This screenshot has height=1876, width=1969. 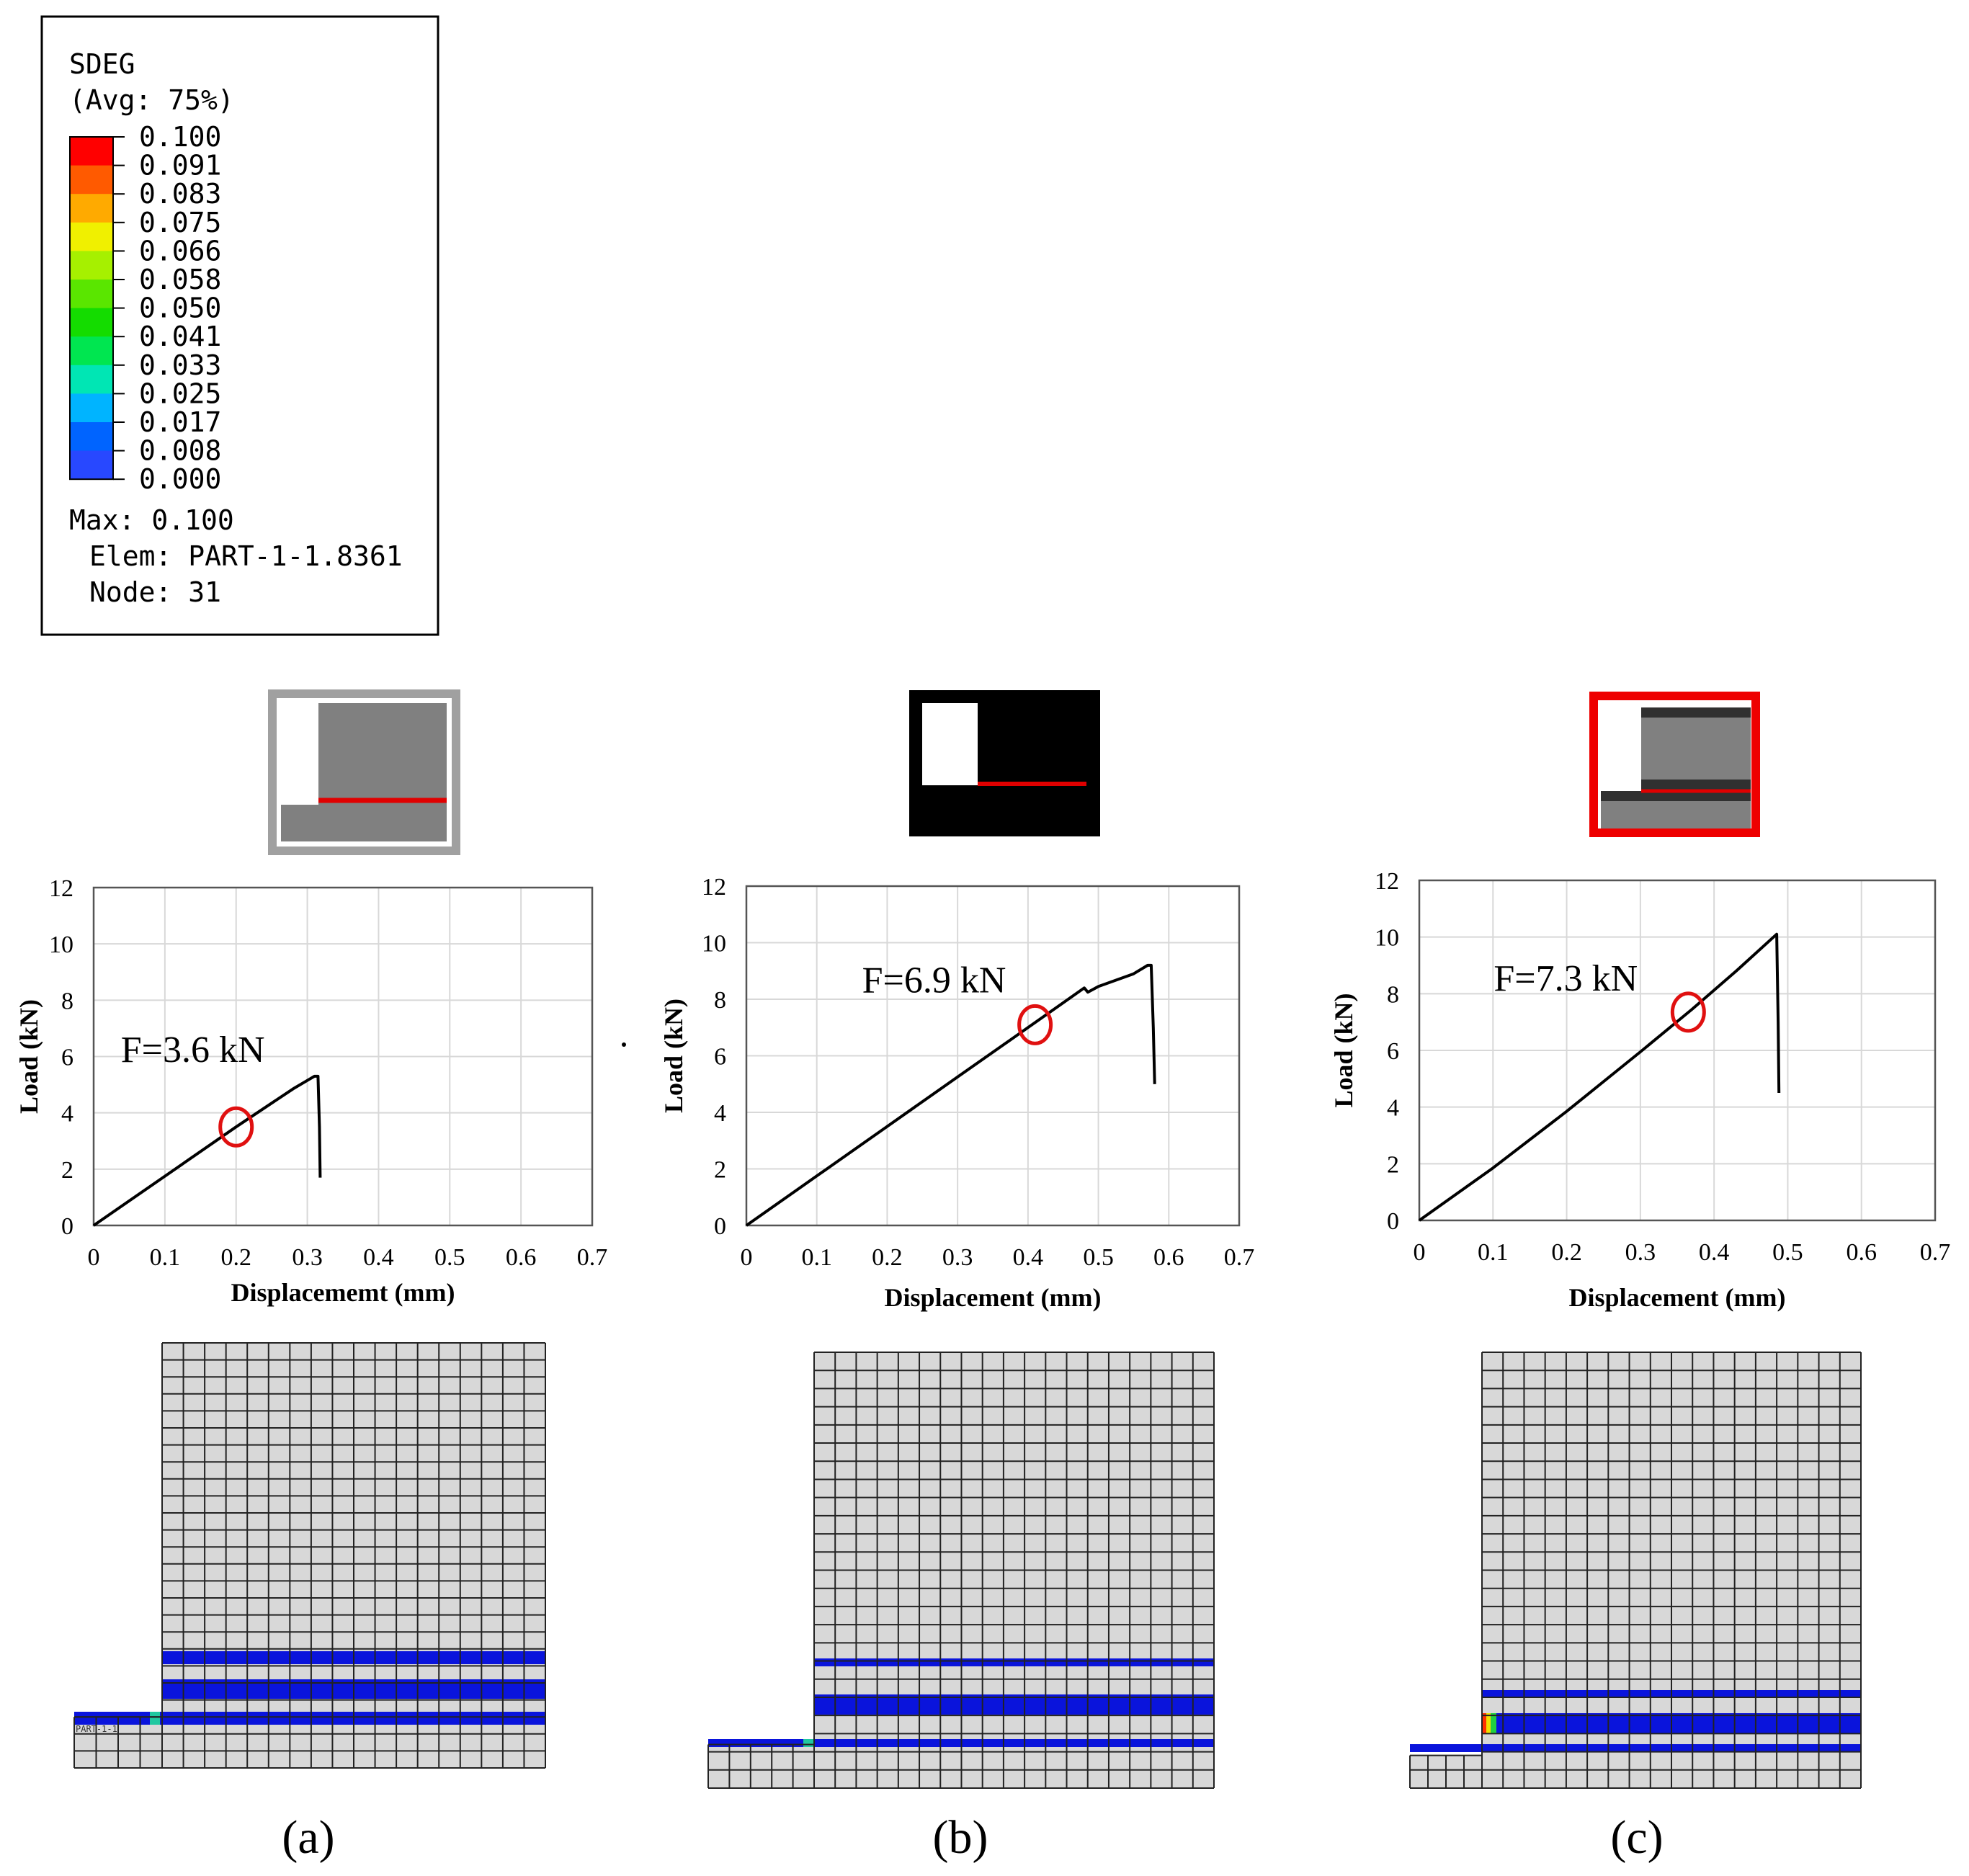 I want to click on legend-level-label: 0.091, so click(x=180, y=166).